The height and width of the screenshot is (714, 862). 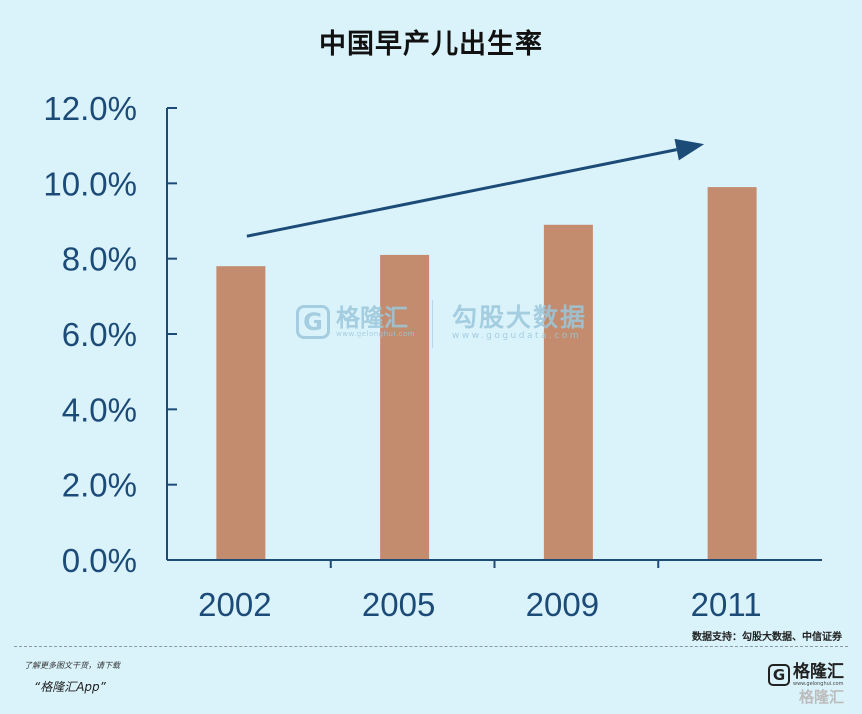 What do you see at coordinates (431, 44) in the screenshot?
I see `chart-title: 中国早产儿出生率` at bounding box center [431, 44].